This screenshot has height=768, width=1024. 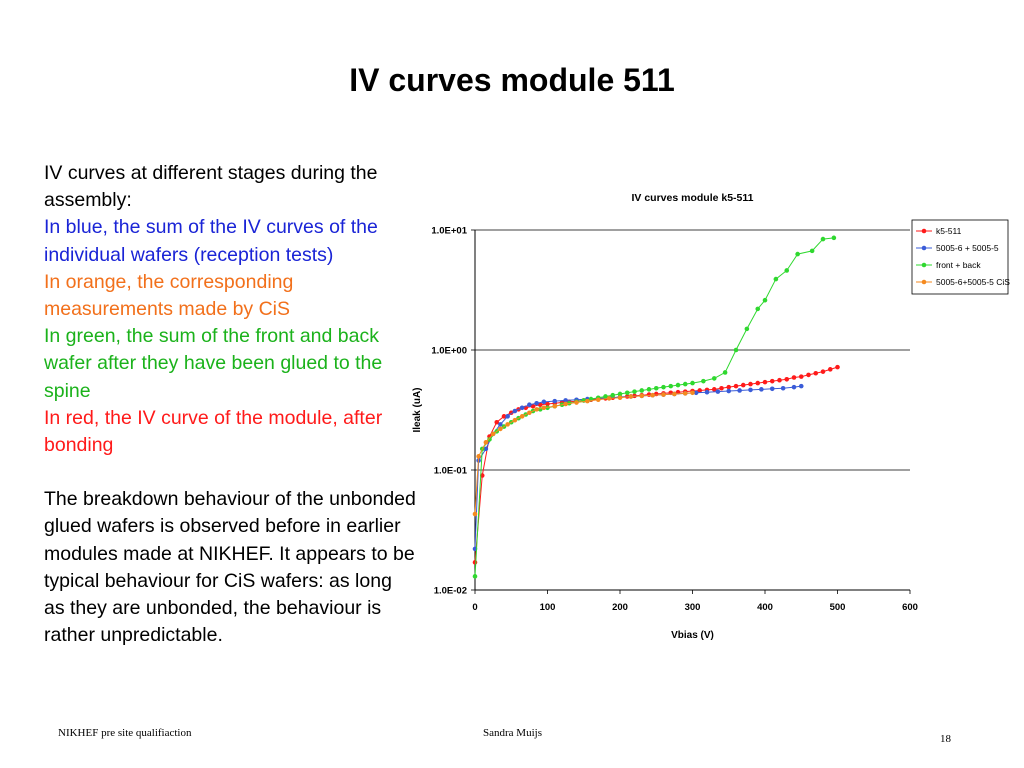 I want to click on x-tick-label: 500, so click(x=838, y=607).